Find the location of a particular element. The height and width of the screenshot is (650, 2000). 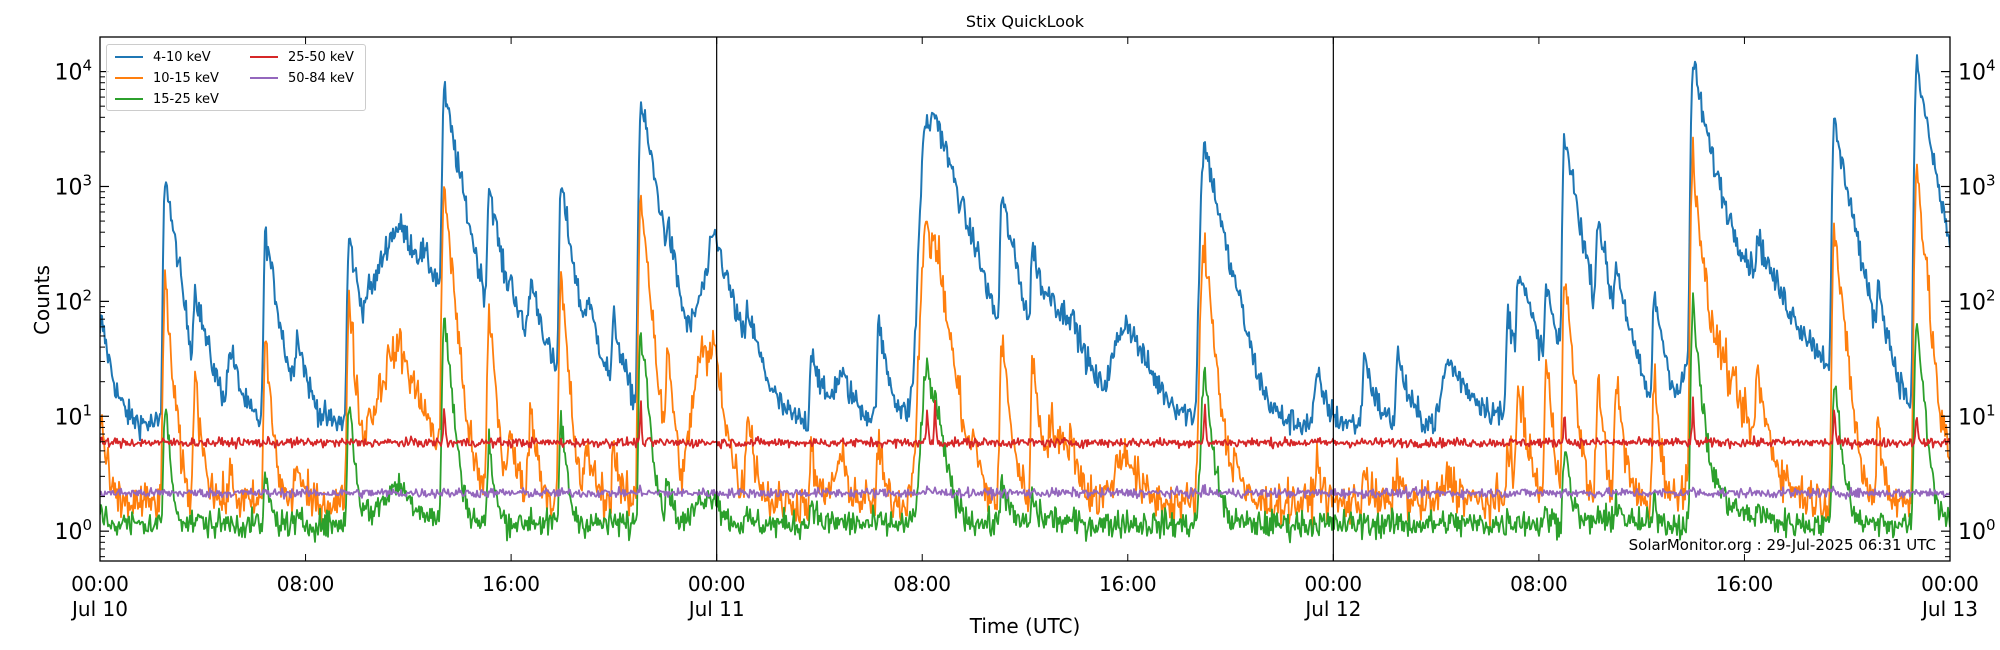

x-tick-date-label: Jul 10 is located at coordinates (99, 609).